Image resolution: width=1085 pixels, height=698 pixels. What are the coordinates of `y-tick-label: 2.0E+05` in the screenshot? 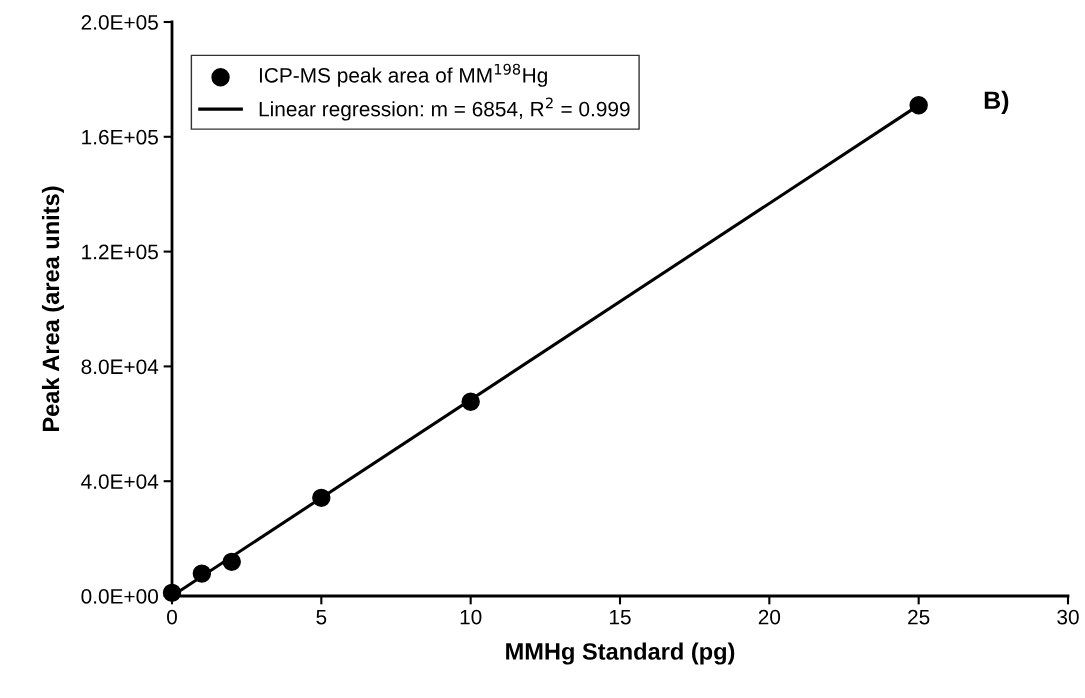 It's located at (119, 22).